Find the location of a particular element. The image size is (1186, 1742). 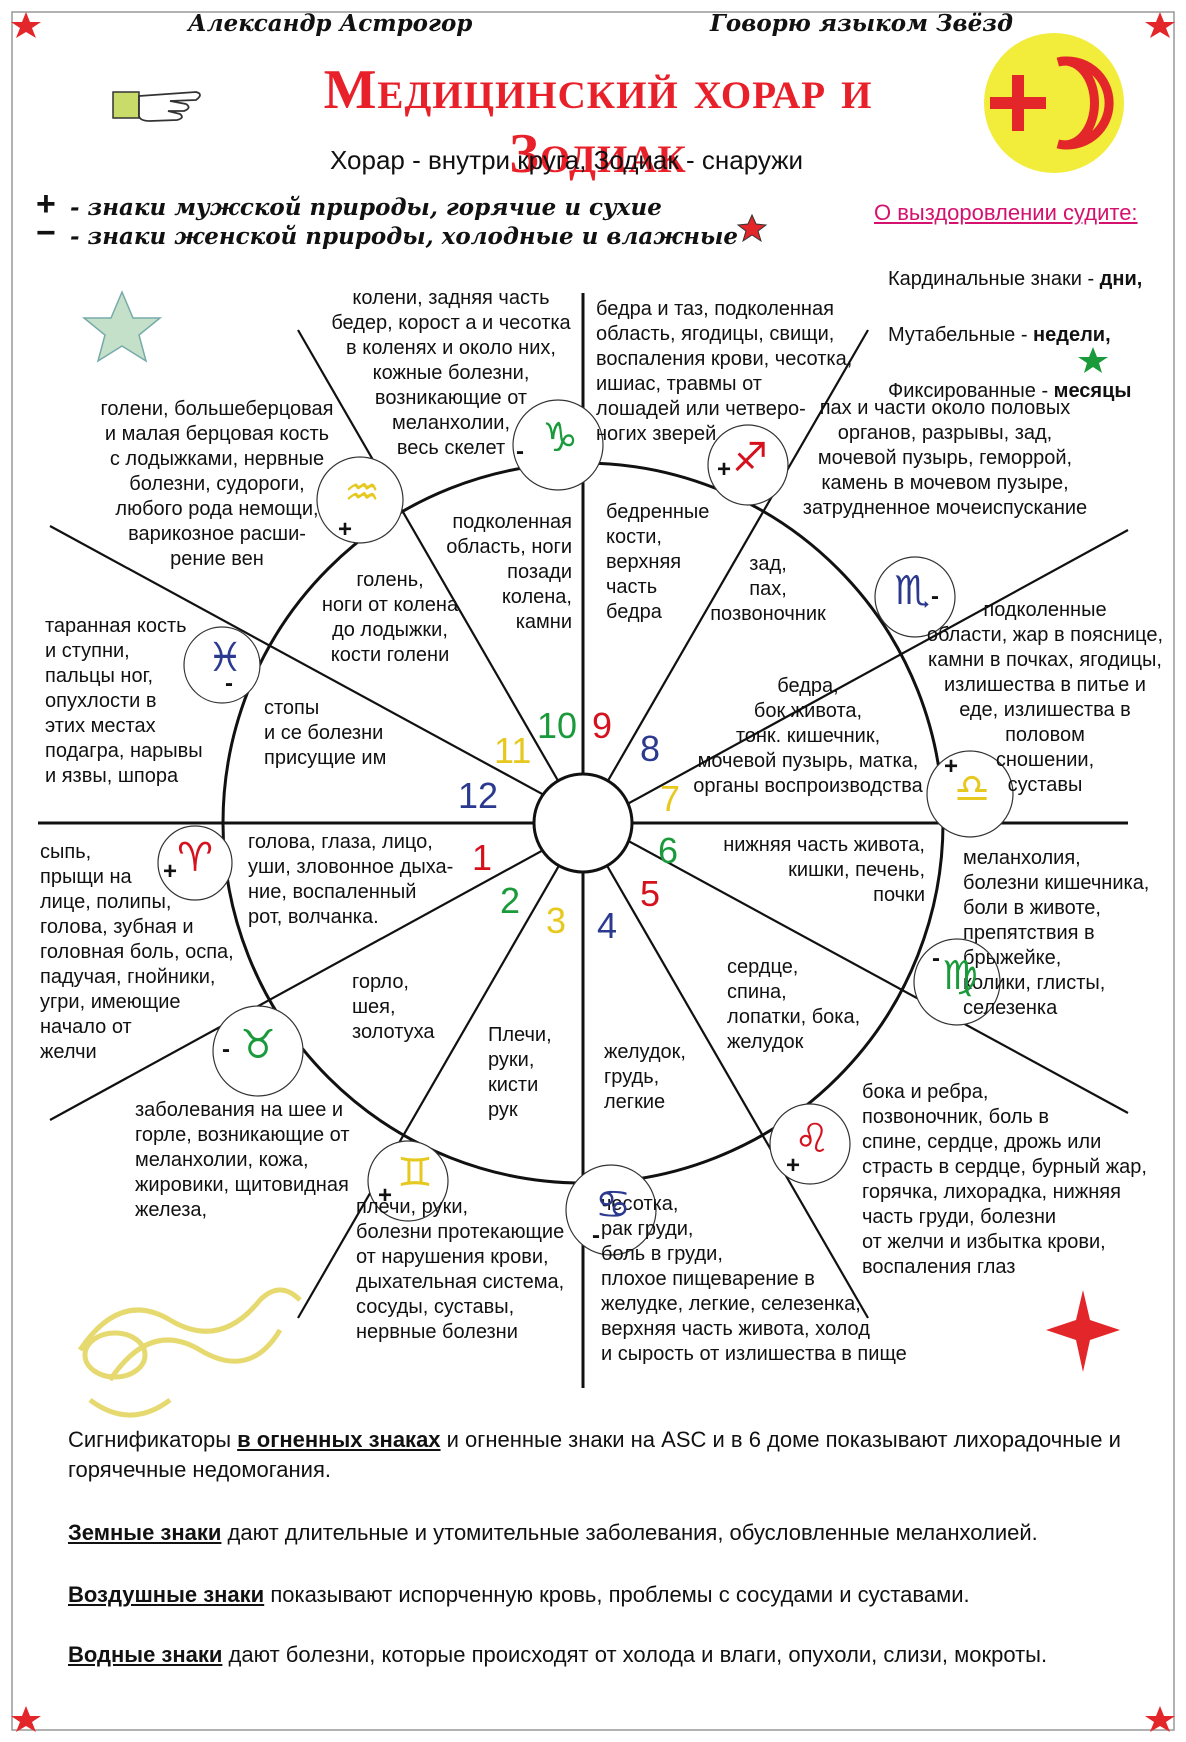

page-title: Медицинский хорар и Зодиак is located at coordinates (598, 122).